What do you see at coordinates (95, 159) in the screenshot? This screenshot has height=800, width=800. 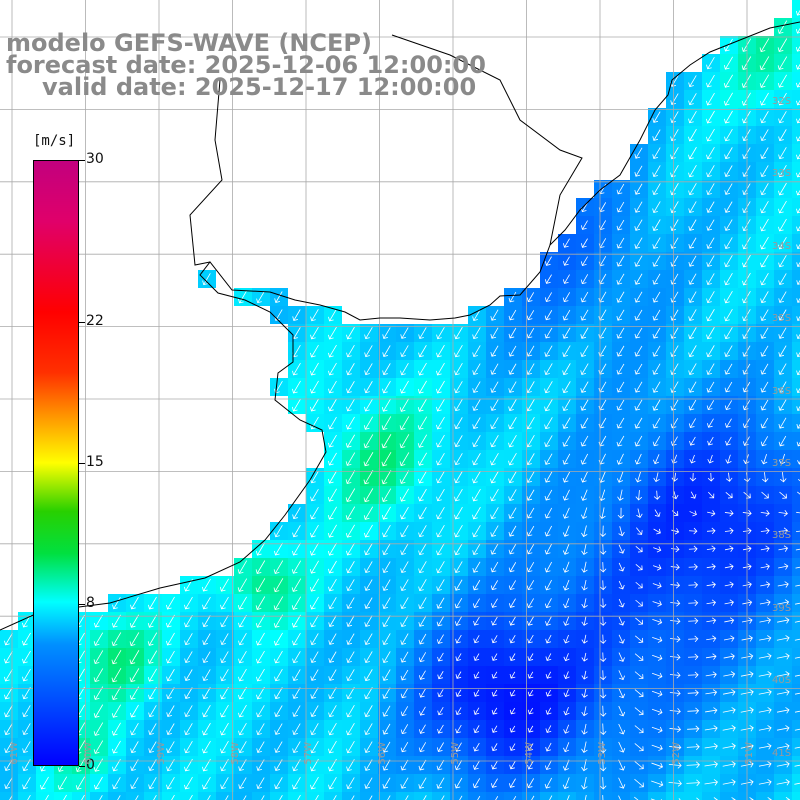 I see `colorbar-tick-label: 30` at bounding box center [95, 159].